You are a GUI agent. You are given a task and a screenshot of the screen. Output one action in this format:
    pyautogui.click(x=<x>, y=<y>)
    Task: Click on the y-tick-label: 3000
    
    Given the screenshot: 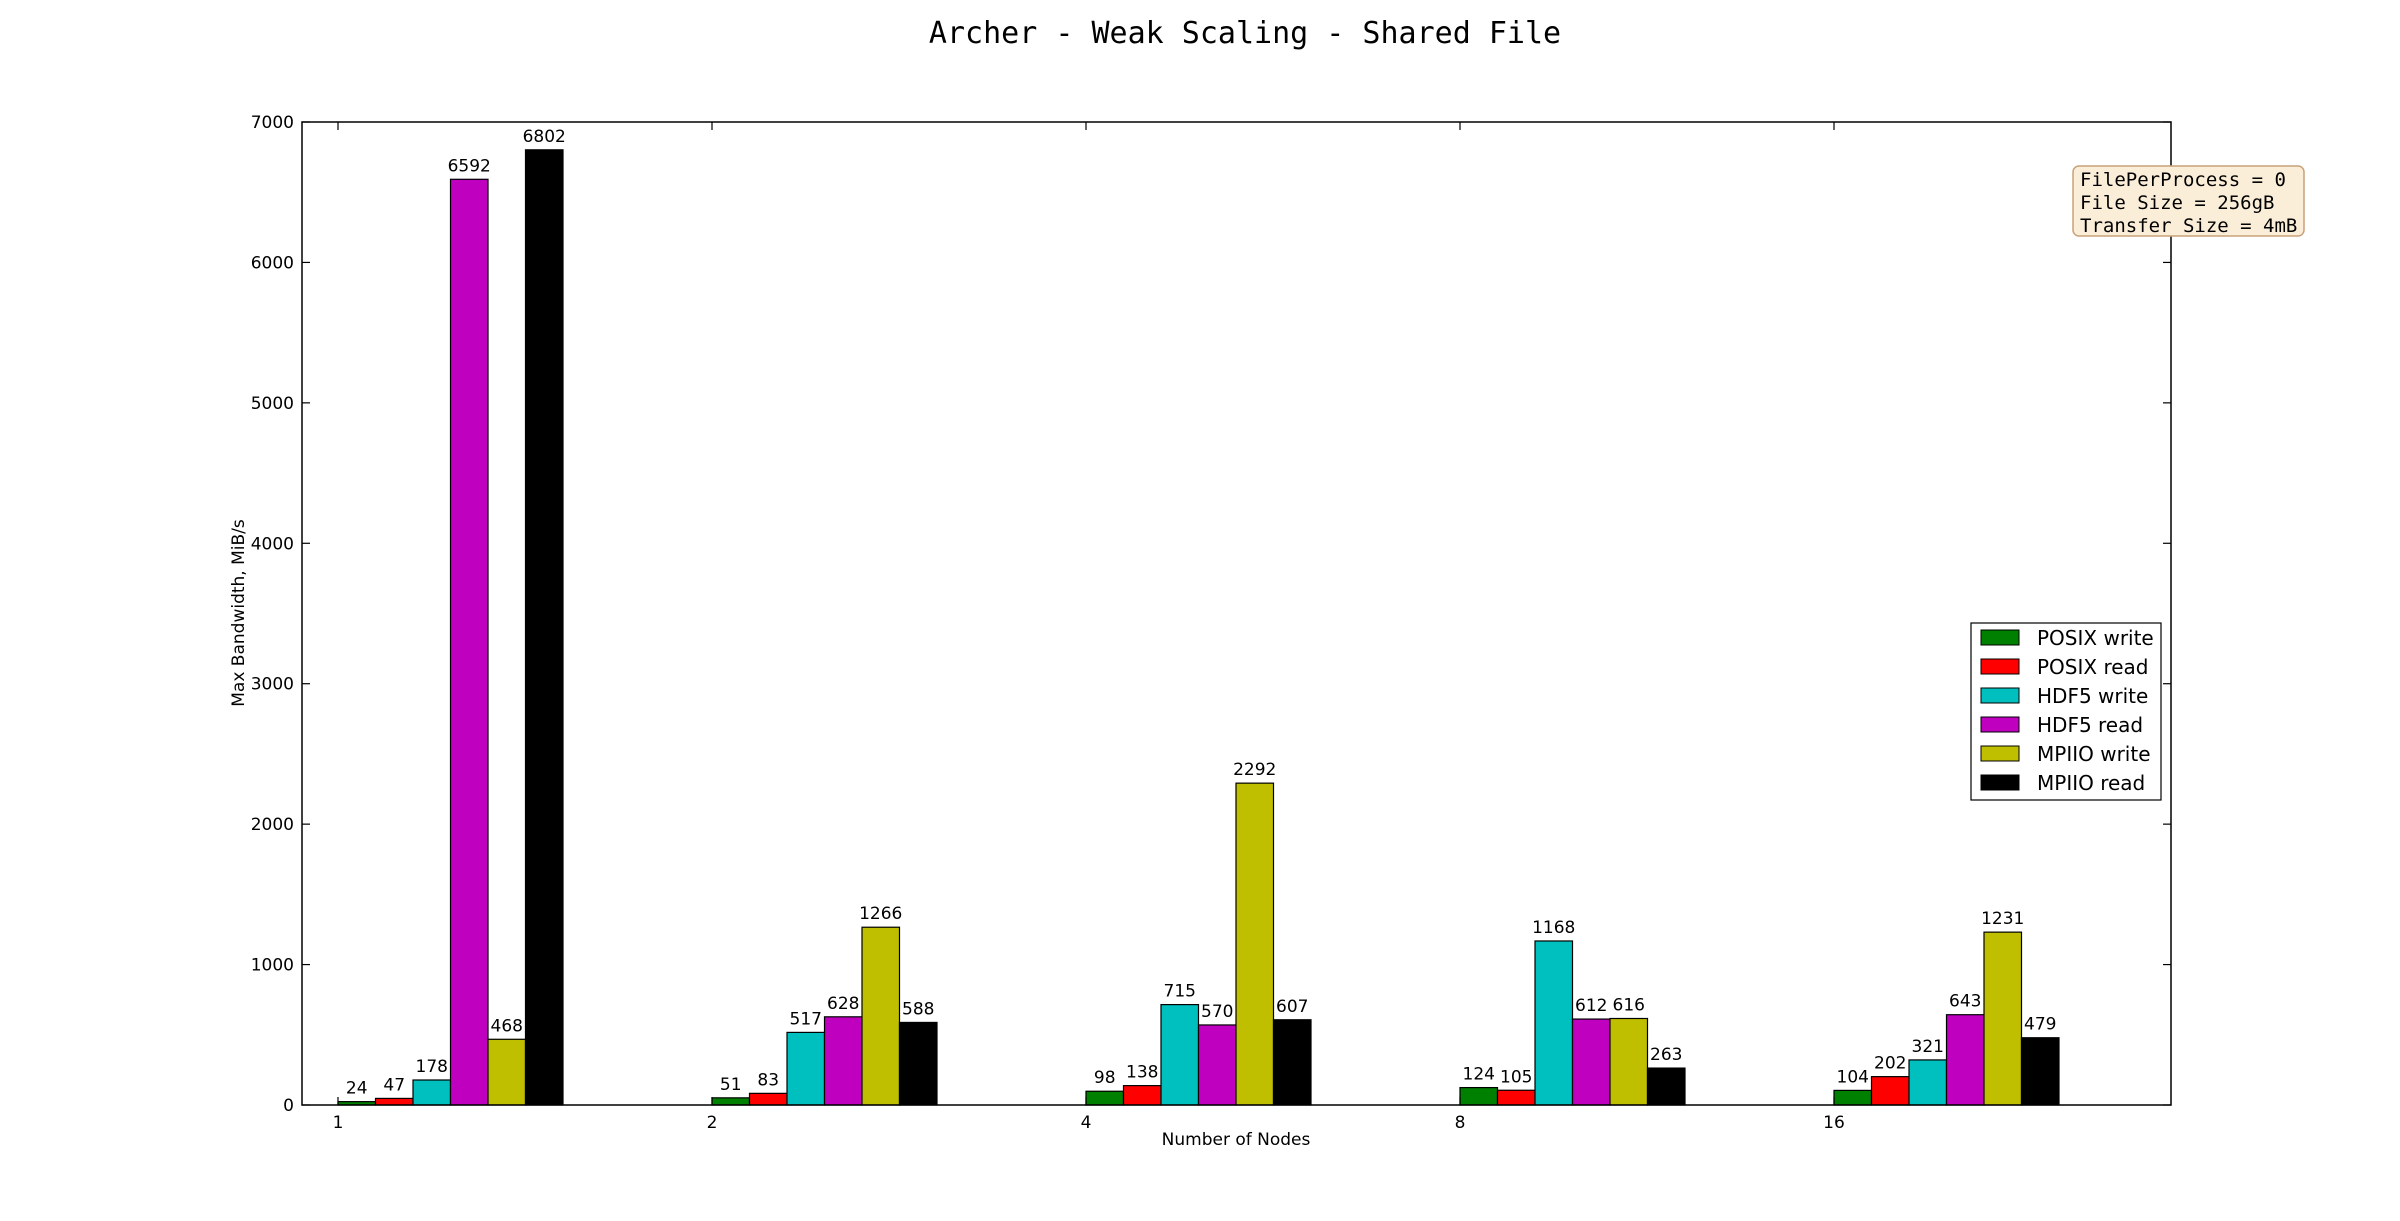 What is the action you would take?
    pyautogui.click(x=272, y=685)
    